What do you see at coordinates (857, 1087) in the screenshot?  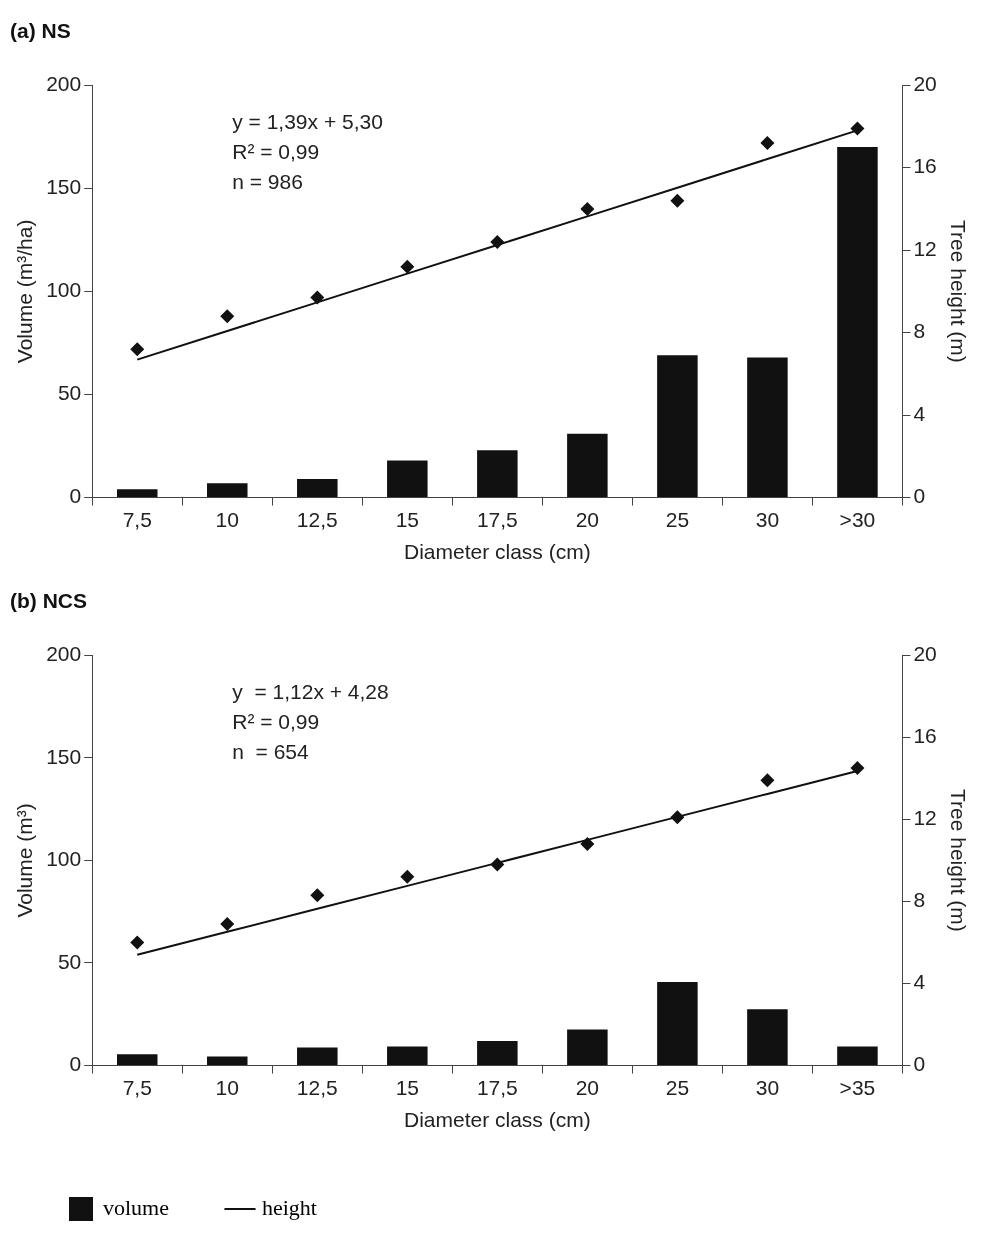 I see `x-tick-label: >35` at bounding box center [857, 1087].